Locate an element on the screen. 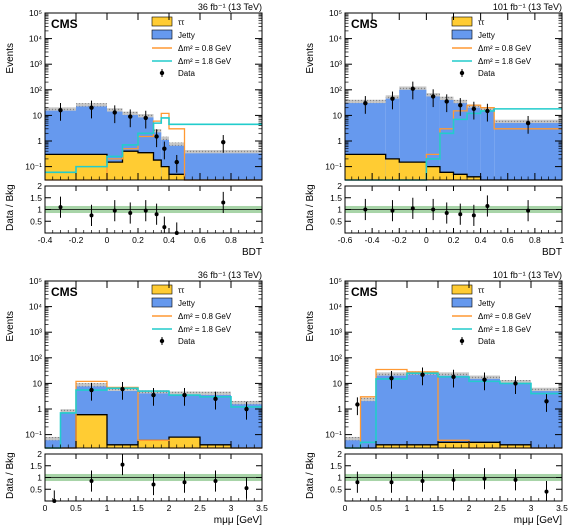  x-tick-label: -0.6 is located at coordinates (345, 240).